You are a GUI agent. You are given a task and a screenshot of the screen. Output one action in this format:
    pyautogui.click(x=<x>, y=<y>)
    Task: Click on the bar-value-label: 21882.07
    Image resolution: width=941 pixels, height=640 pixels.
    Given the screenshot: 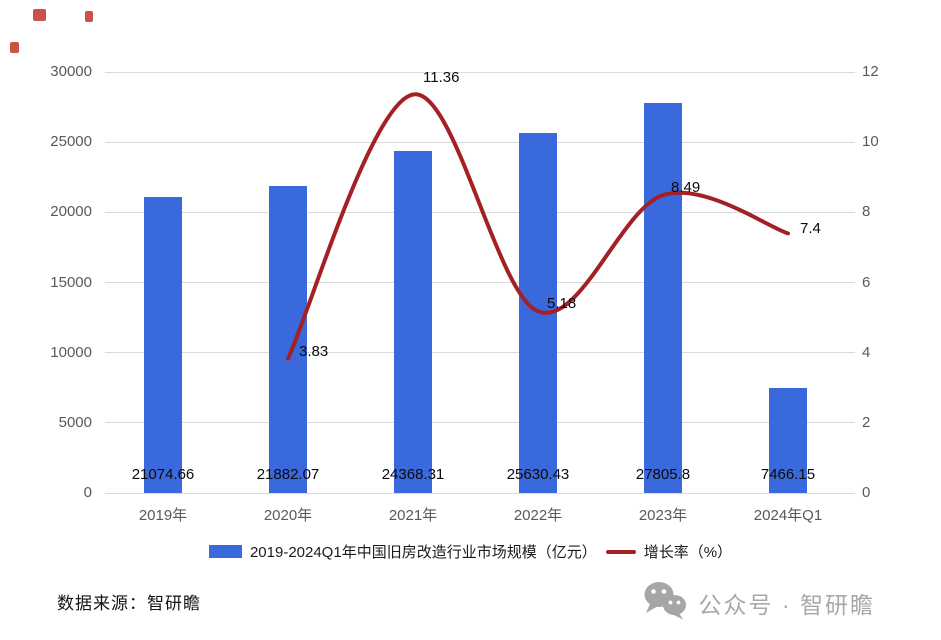 What is the action you would take?
    pyautogui.click(x=288, y=474)
    